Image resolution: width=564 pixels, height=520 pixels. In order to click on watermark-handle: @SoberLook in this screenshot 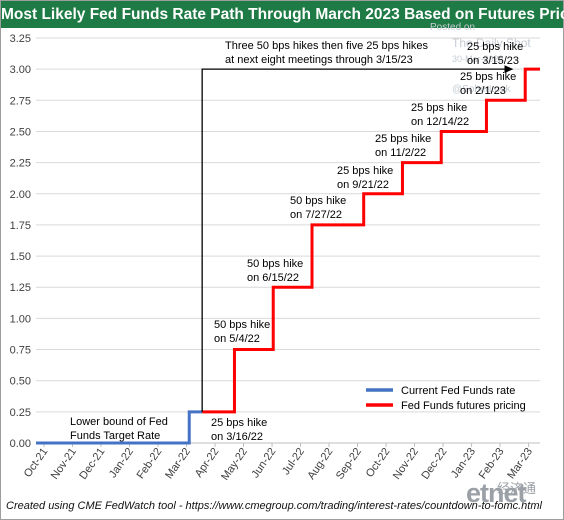, I will do `click(481, 89)`.